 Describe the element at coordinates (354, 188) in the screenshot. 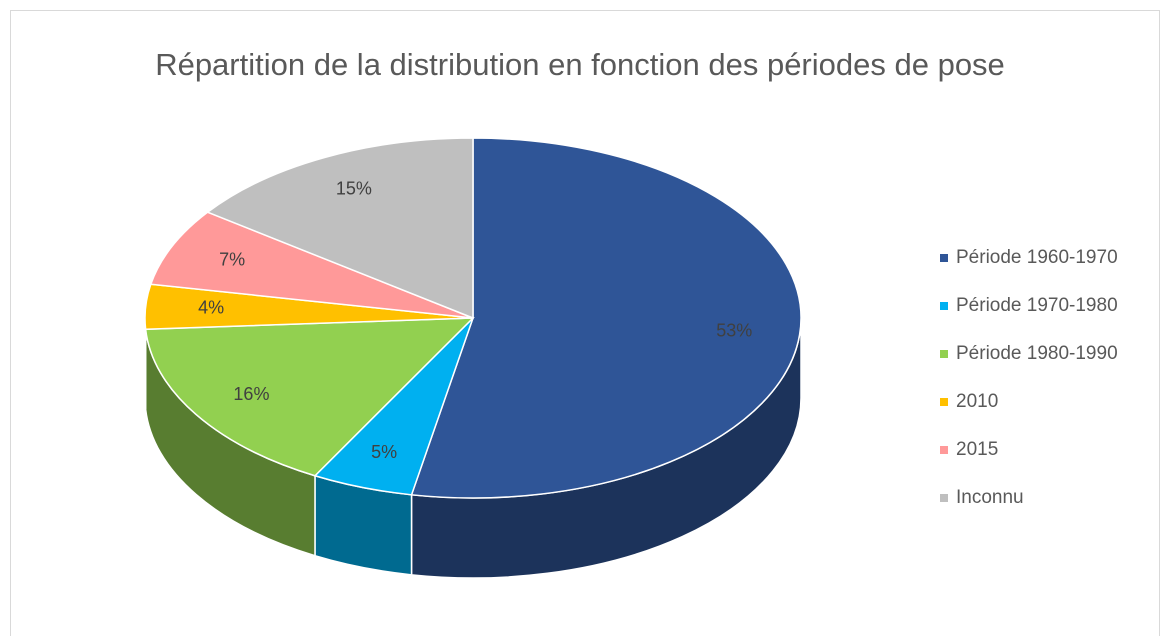

I see `data-label: 15%` at that location.